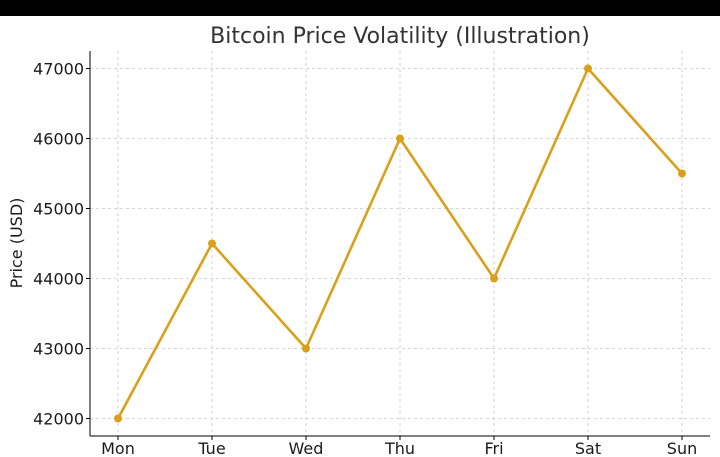 This screenshot has height=457, width=720. I want to click on x-tick-label: Sat, so click(588, 448).